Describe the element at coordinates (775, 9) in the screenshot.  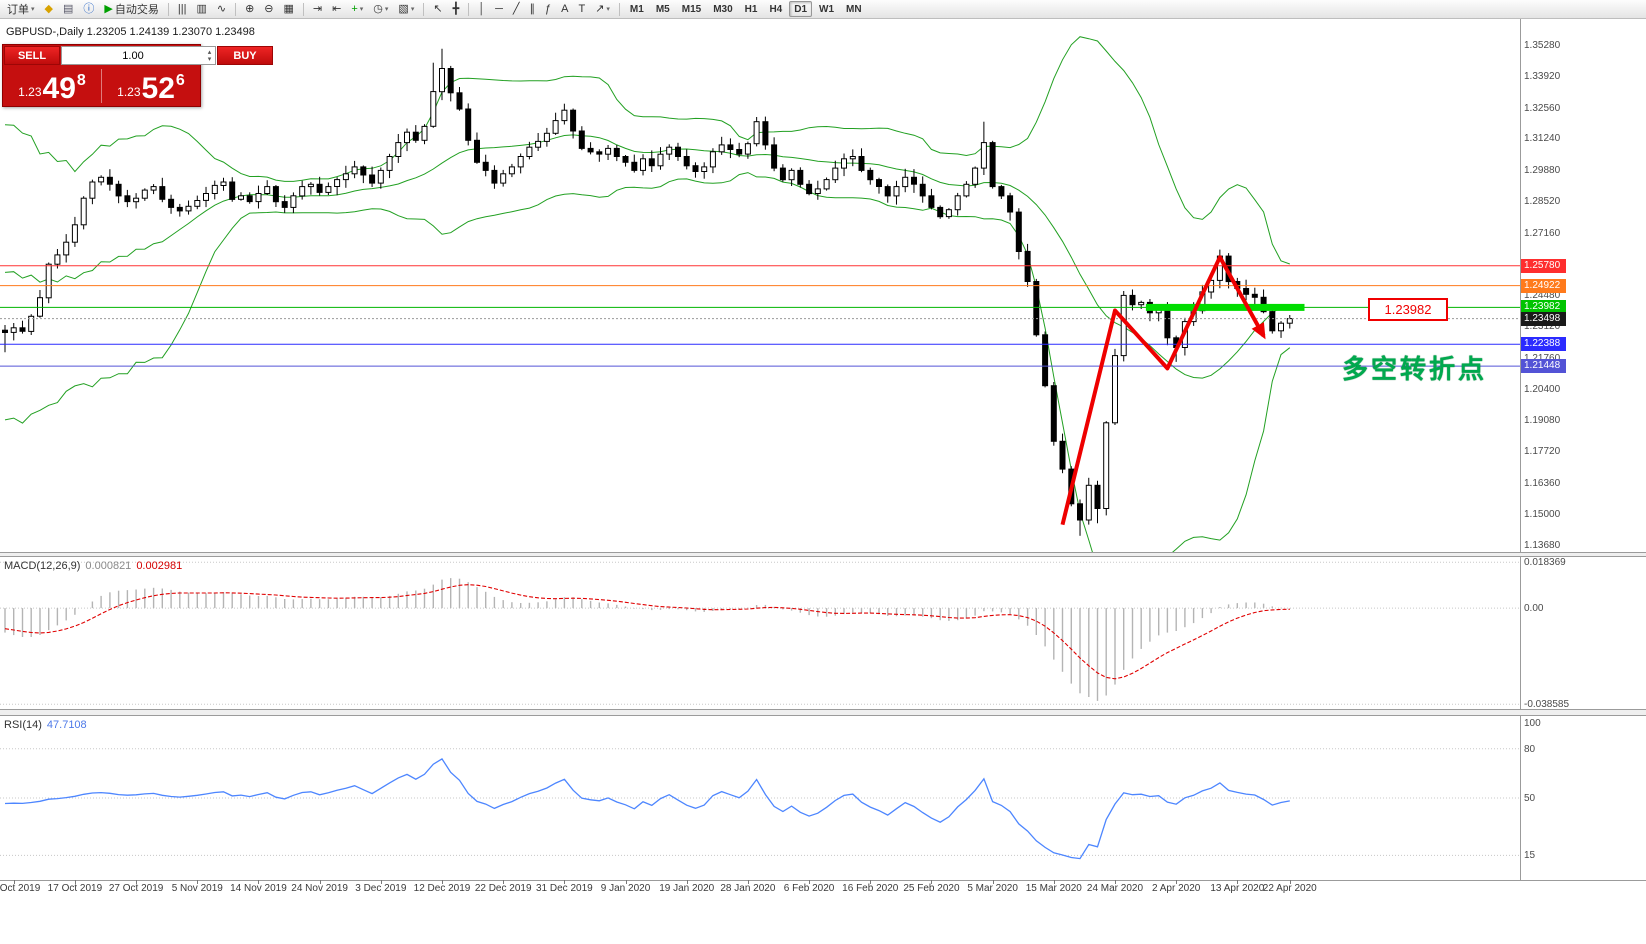
I see `timeframe-h4: H4` at that location.